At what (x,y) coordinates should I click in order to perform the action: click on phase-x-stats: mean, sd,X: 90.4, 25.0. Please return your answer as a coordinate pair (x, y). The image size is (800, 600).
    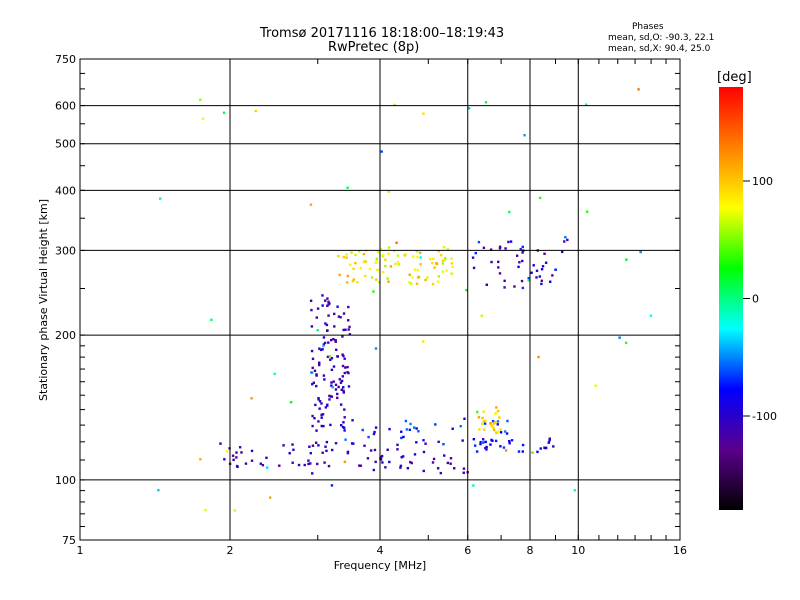
    Looking at the image, I should click on (659, 49).